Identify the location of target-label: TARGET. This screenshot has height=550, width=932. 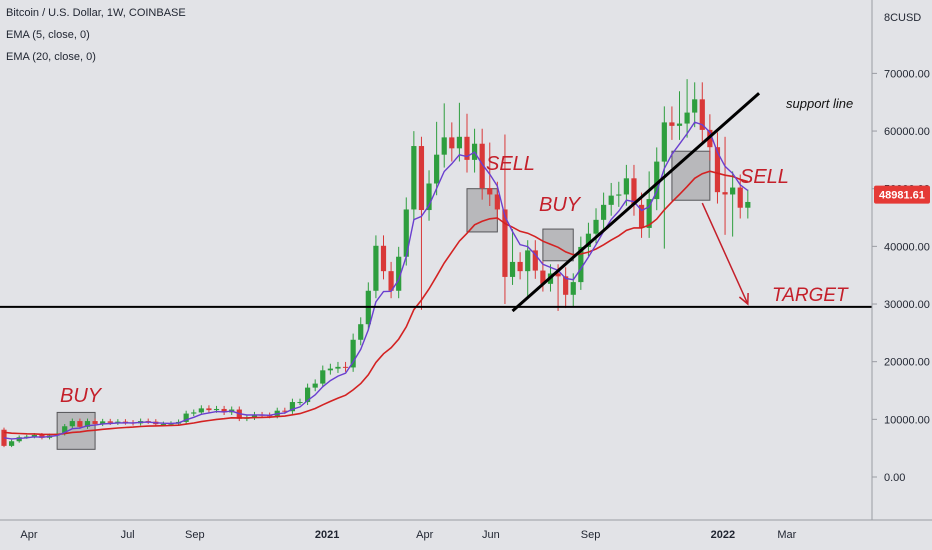
(810, 295).